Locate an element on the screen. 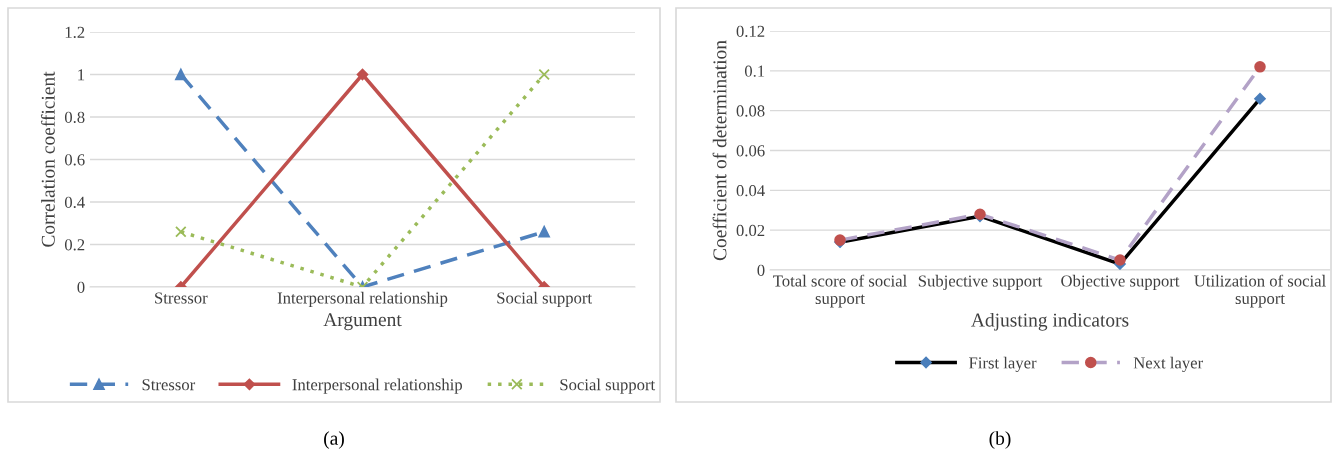  y-tick-label: 0.06 is located at coordinates (750, 151).